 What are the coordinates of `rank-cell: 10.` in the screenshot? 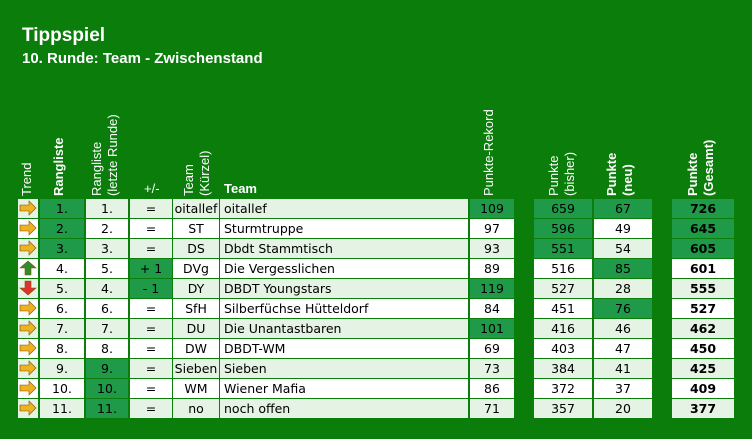 It's located at (62, 388).